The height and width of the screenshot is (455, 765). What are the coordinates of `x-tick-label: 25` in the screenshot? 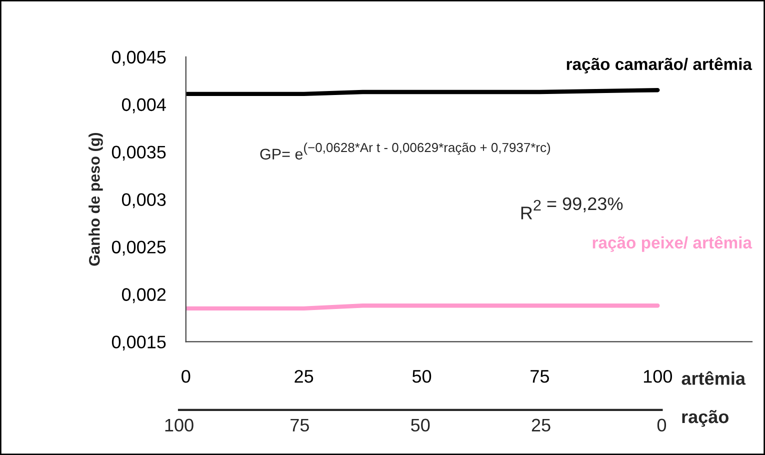 It's located at (304, 376).